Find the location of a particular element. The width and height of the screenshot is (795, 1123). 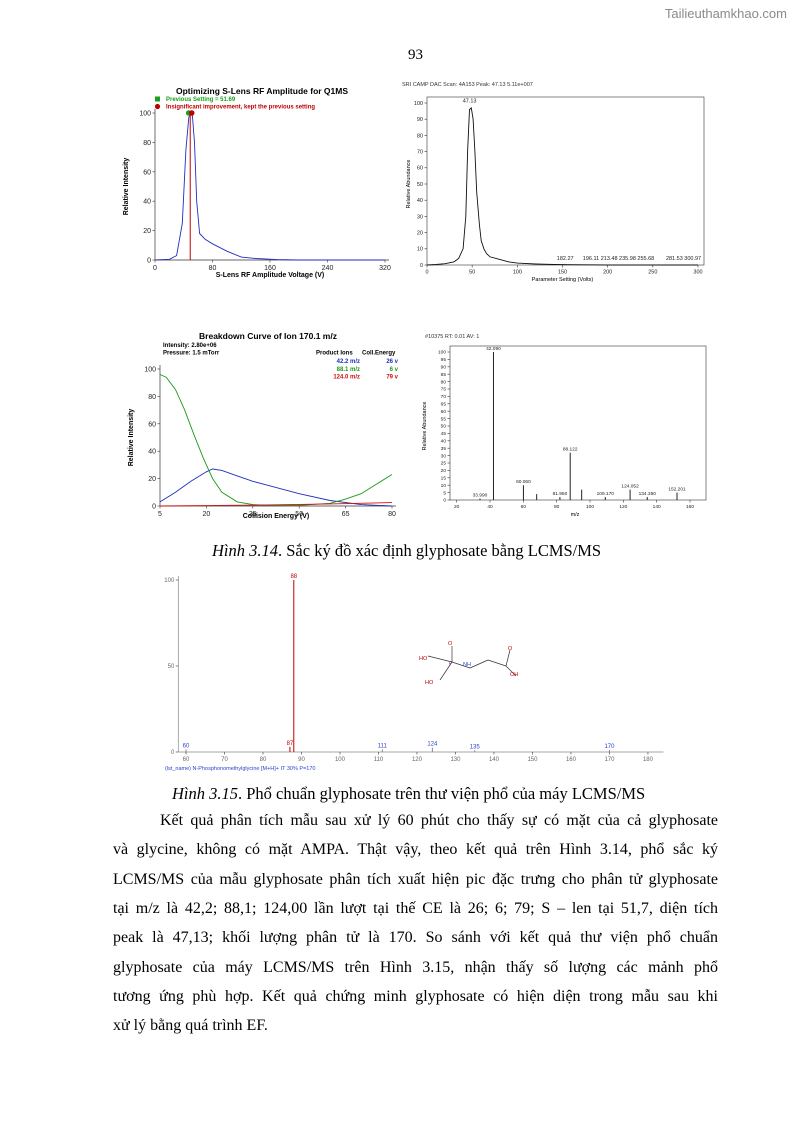

legend-energy: 79 v is located at coordinates (392, 378).